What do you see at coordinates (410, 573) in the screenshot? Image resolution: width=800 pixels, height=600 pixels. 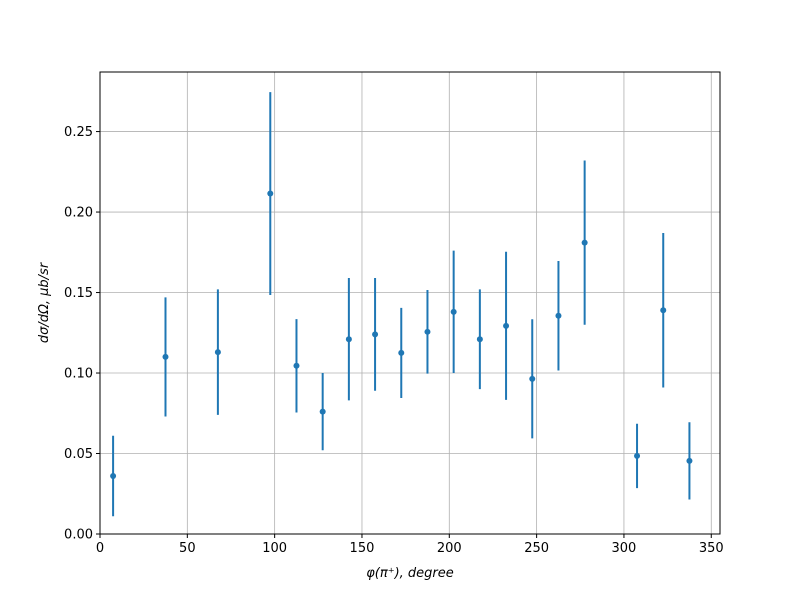 I see `x-axis-label: φ(π⁺), degree` at bounding box center [410, 573].